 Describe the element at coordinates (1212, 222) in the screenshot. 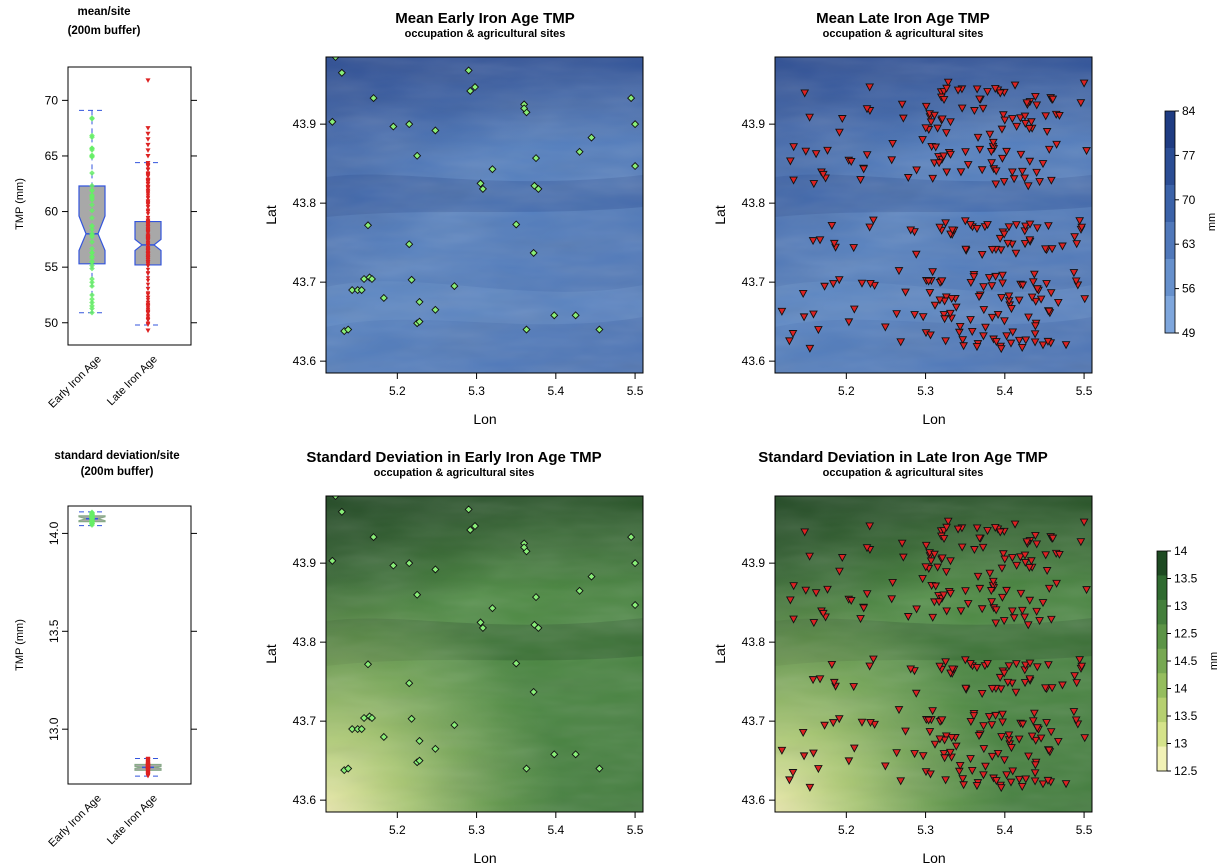

I see `colorbar-unit: mm` at that location.